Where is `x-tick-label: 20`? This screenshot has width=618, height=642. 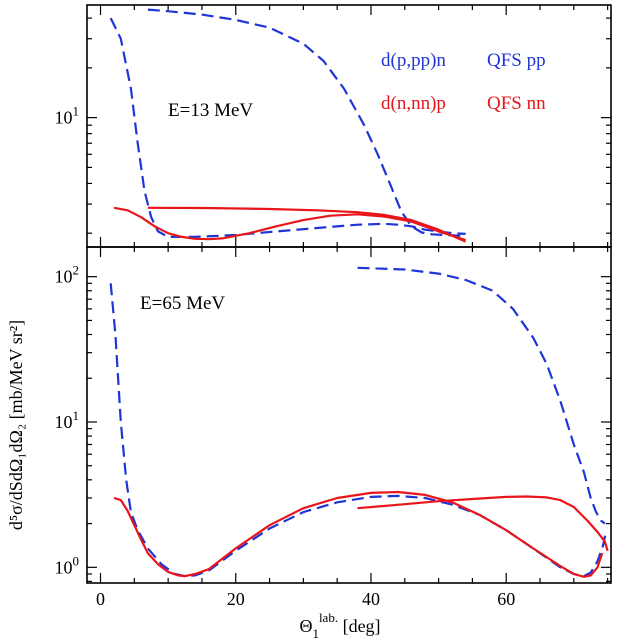 x-tick-label: 20 is located at coordinates (236, 599).